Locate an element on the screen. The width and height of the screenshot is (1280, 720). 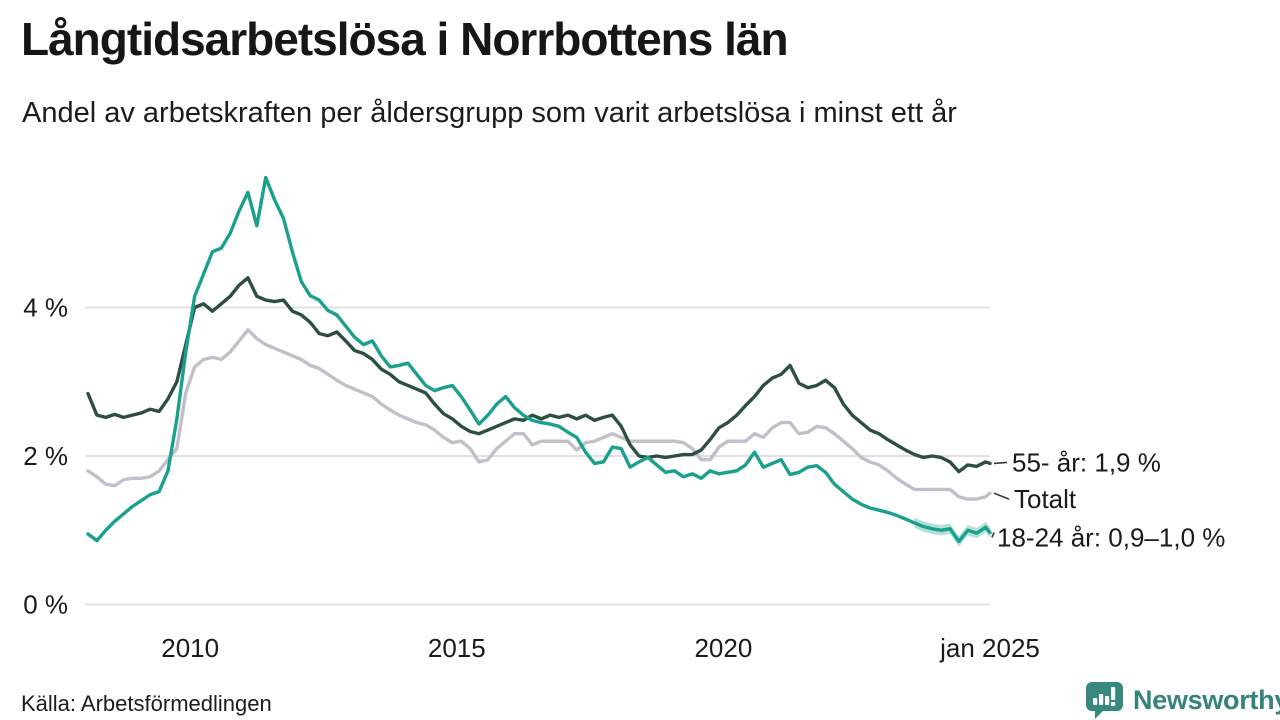
newsworthy-logo-icon is located at coordinates (1104, 700).